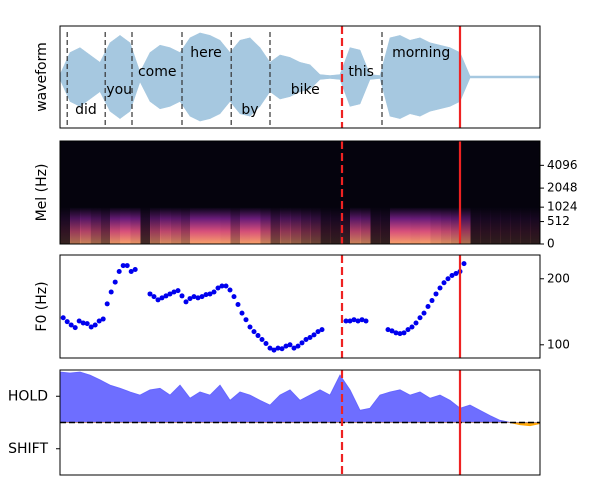  What do you see at coordinates (300, 397) in the screenshot?
I see `area-pos` at bounding box center [300, 397].